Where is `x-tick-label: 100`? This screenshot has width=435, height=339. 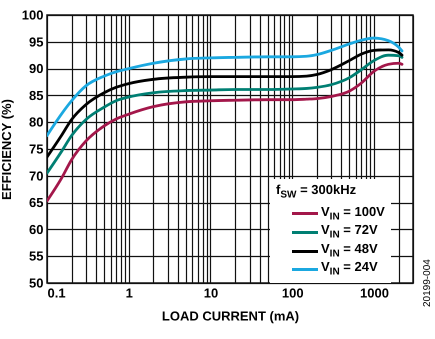 x-tick-label: 100 is located at coordinates (293, 293).